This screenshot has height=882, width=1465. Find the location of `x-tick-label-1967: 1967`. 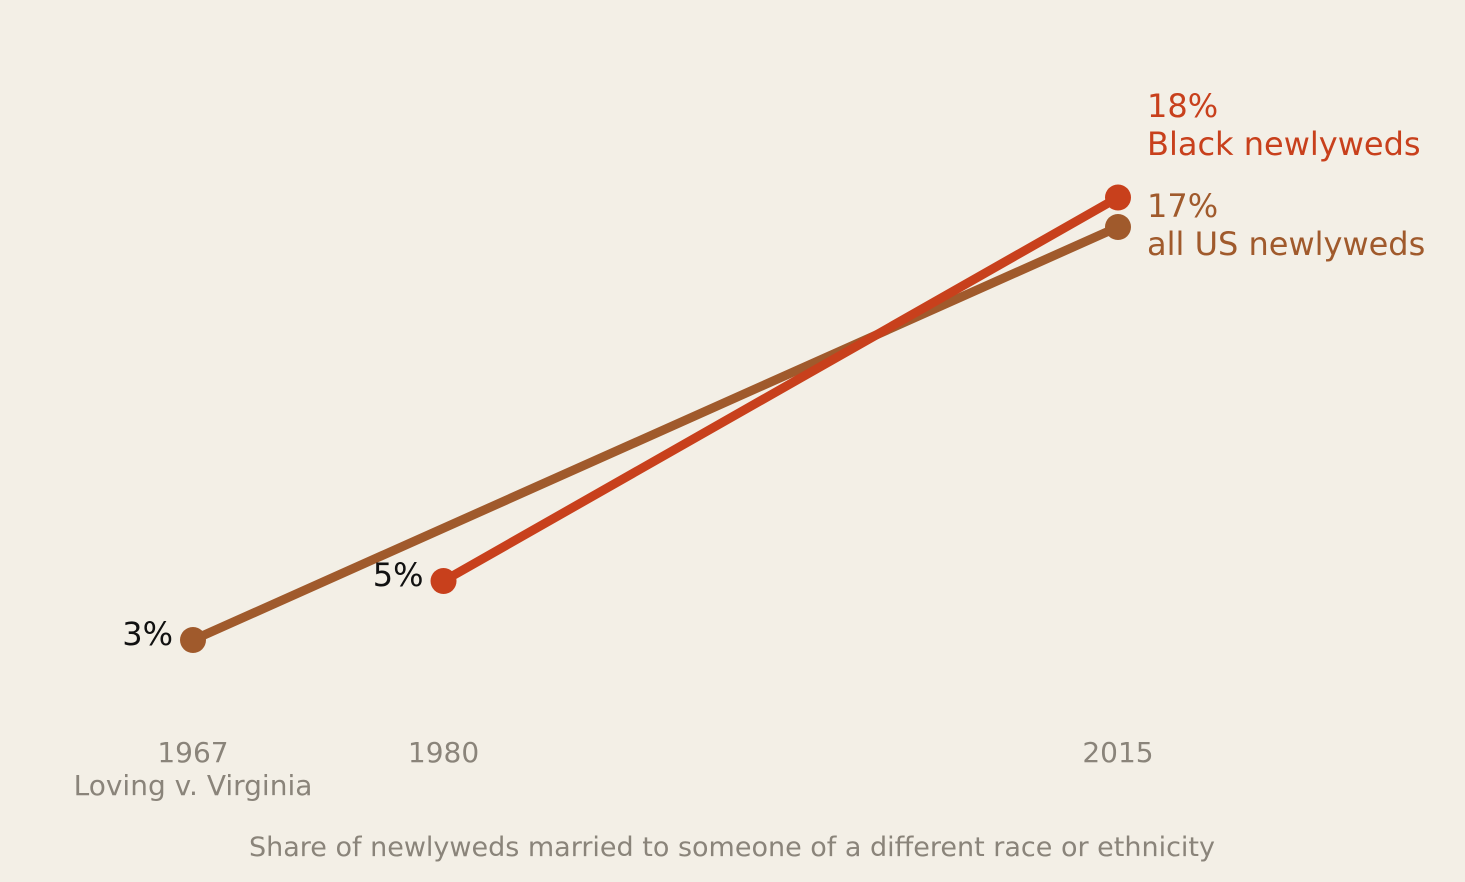

x-tick-label-1967: 1967 is located at coordinates (192, 752).